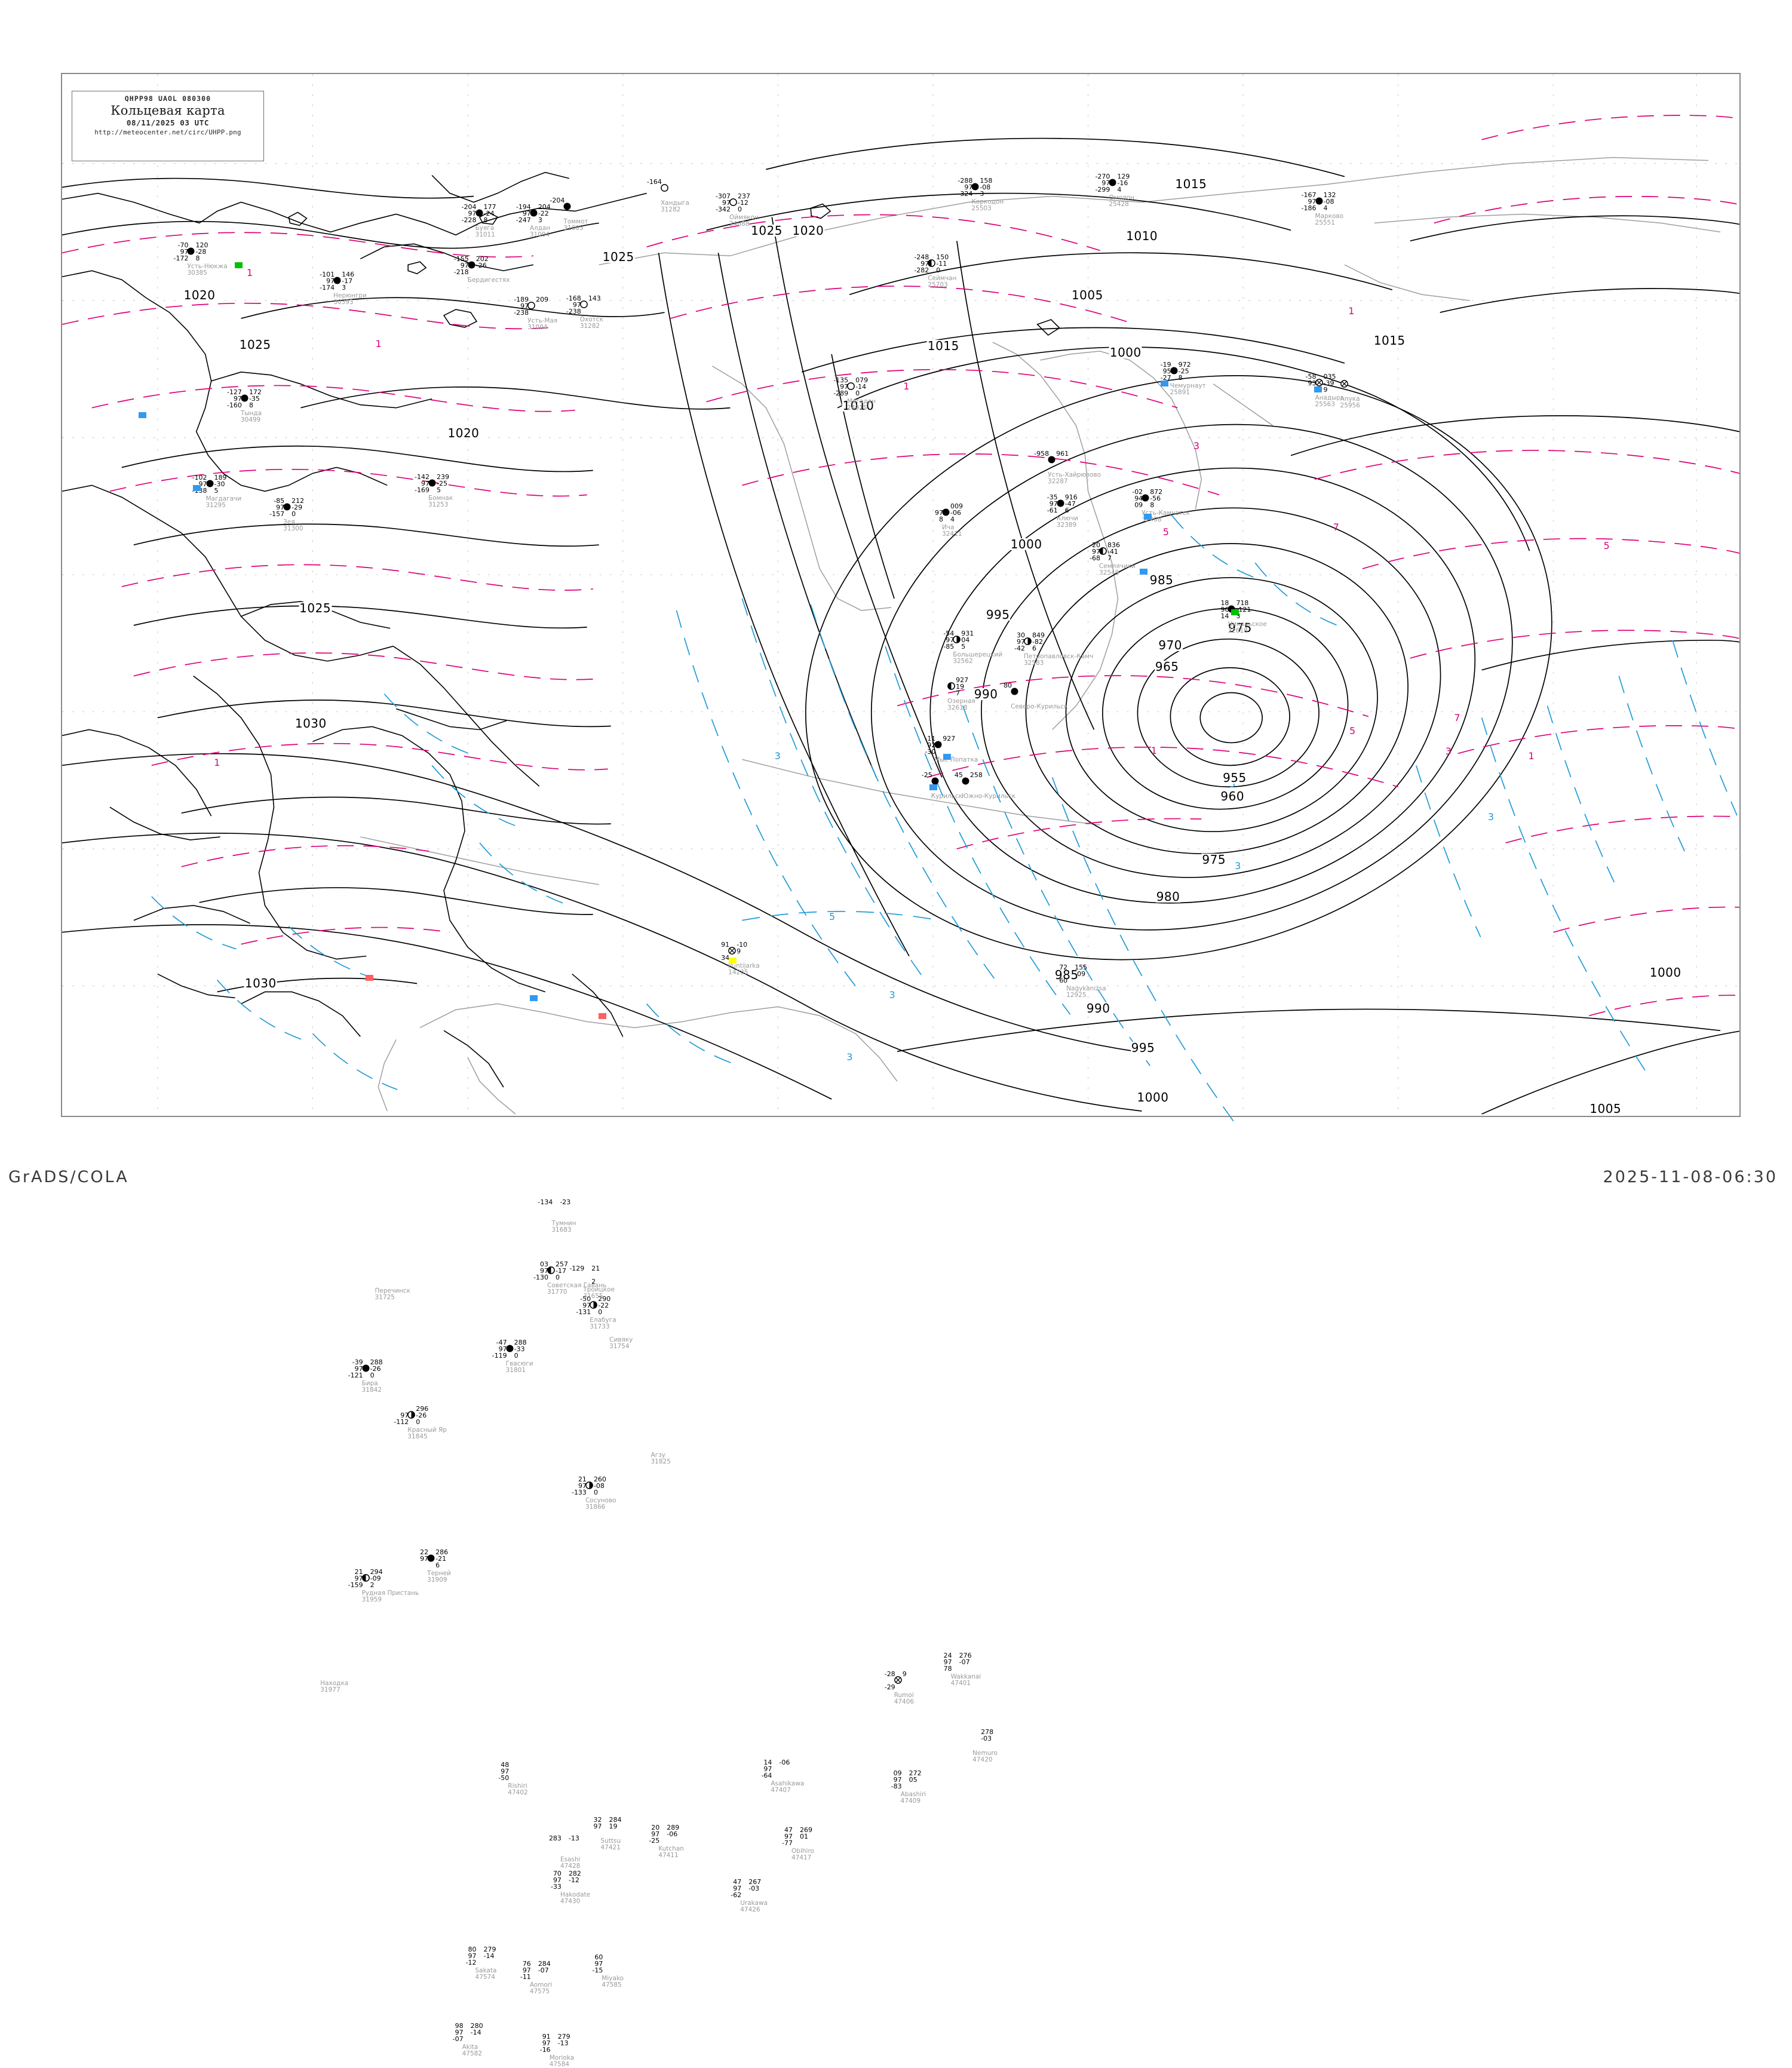 Image resolution: width=1792 pixels, height=2068 pixels. What do you see at coordinates (788, 1786) in the screenshot?
I see `station-name-label: Asahikawa 47407` at bounding box center [788, 1786].